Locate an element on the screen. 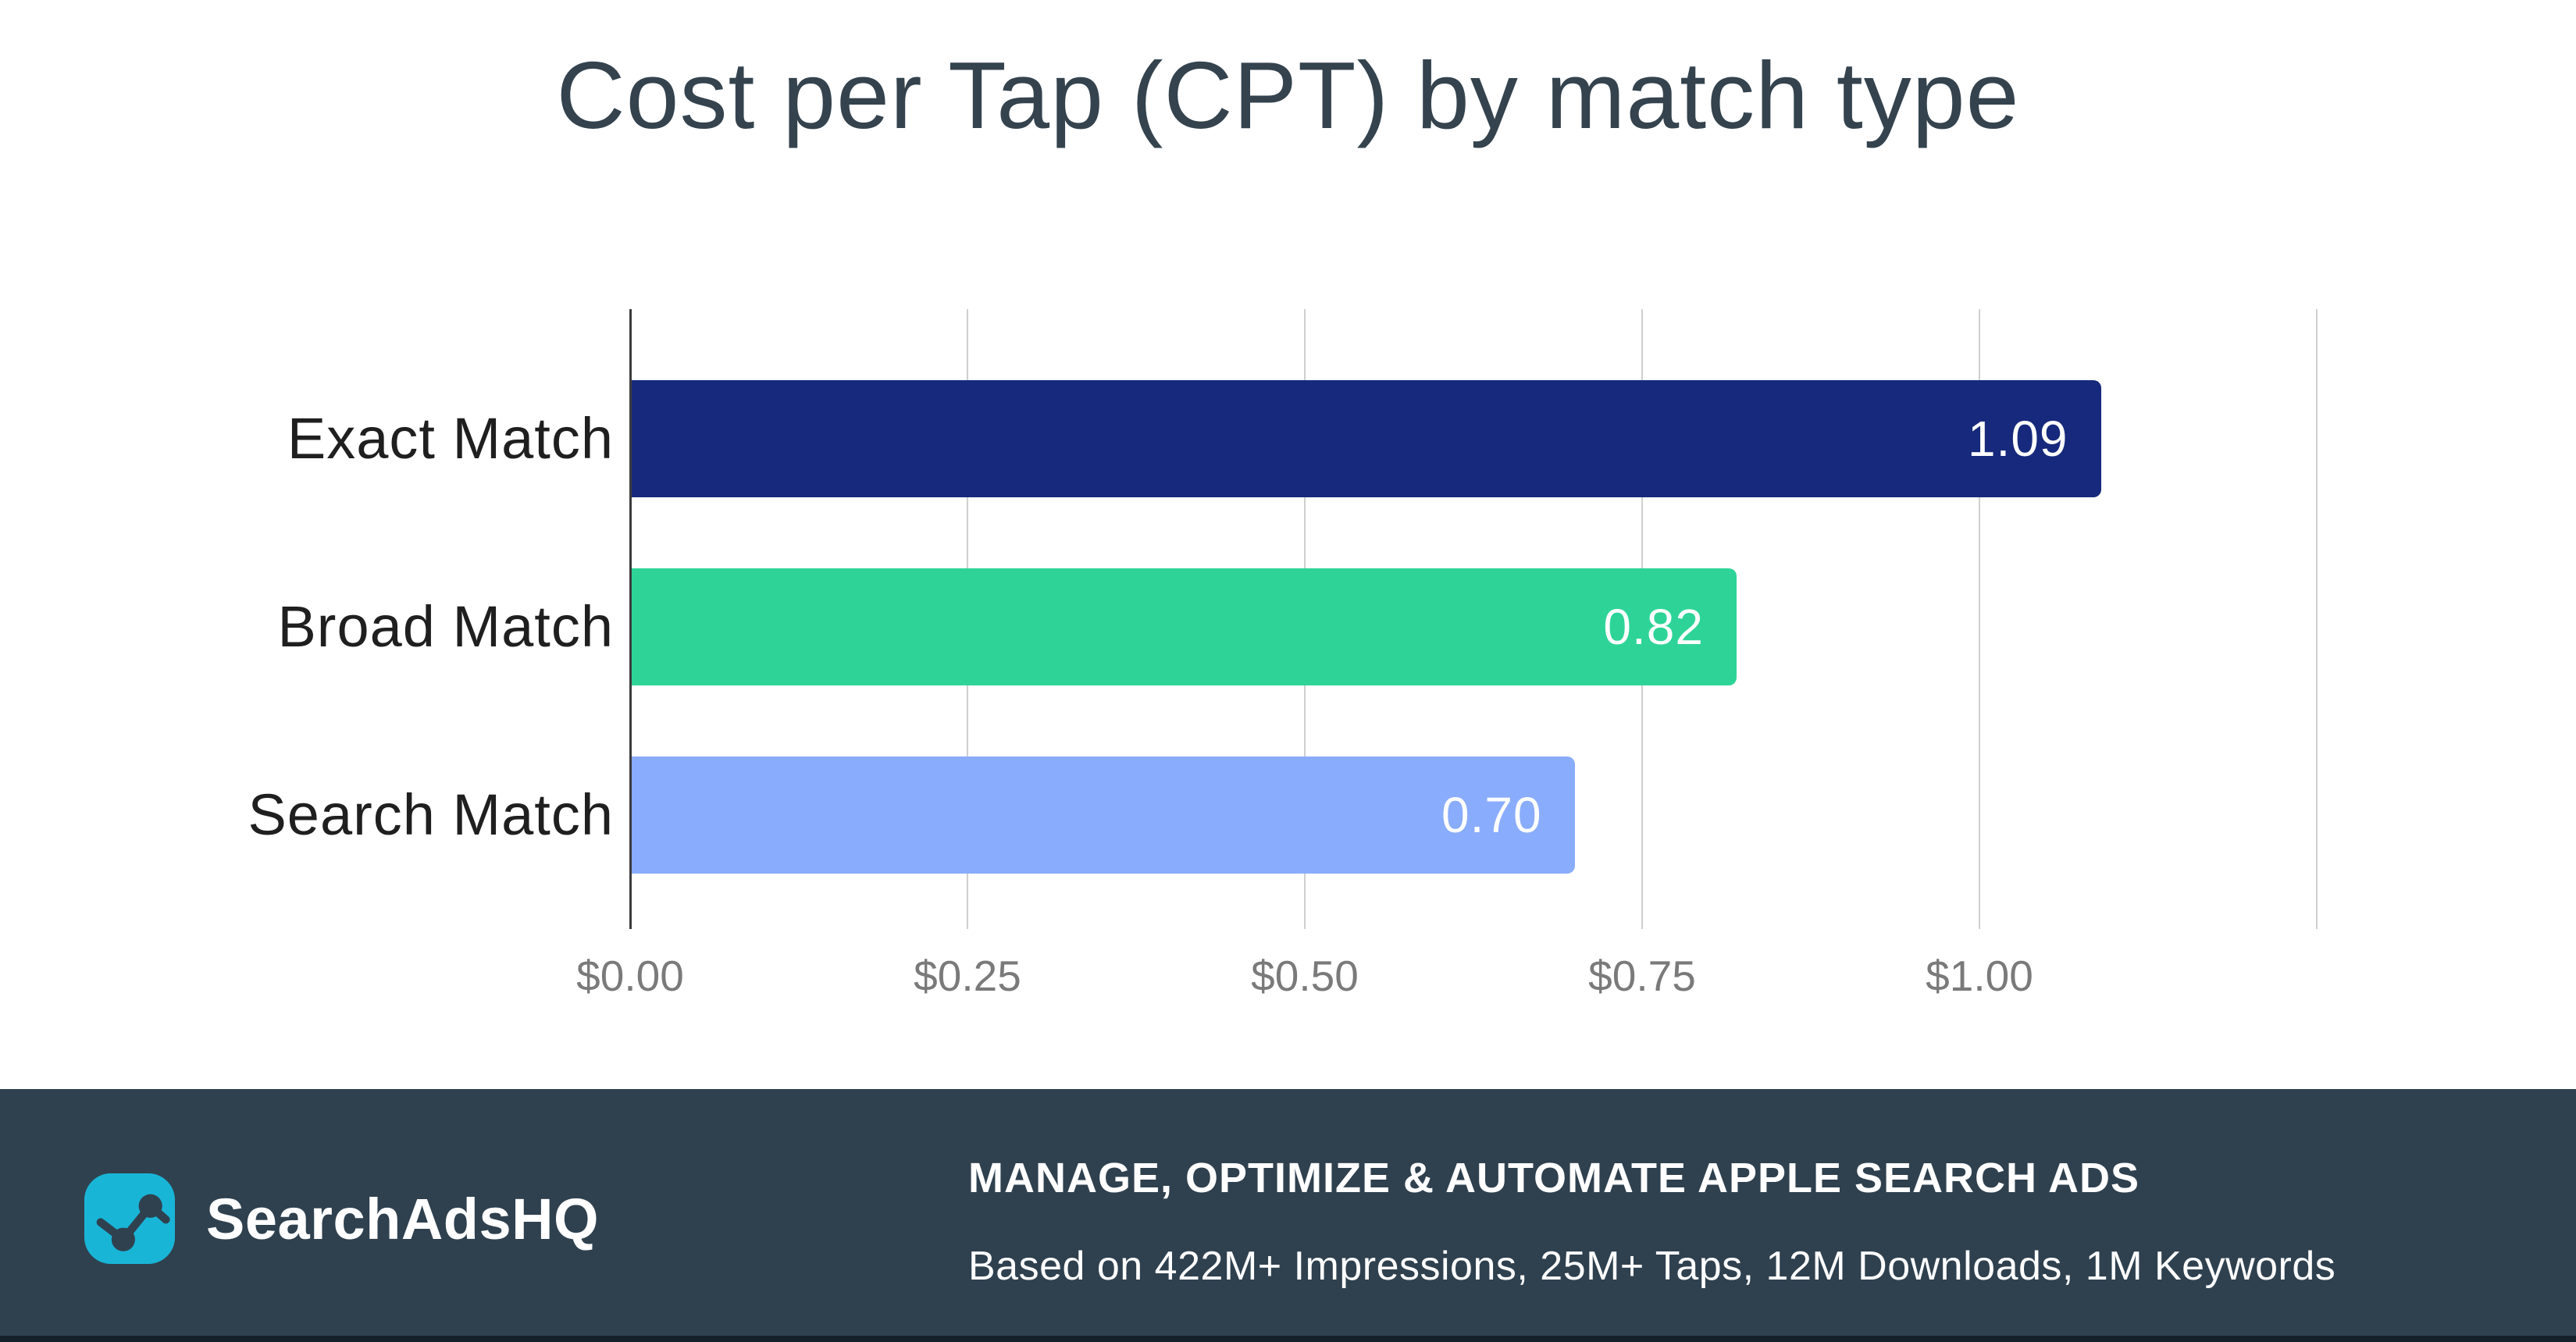 This screenshot has width=2576, height=1342. x-tick-label: $0.00 is located at coordinates (630, 976).